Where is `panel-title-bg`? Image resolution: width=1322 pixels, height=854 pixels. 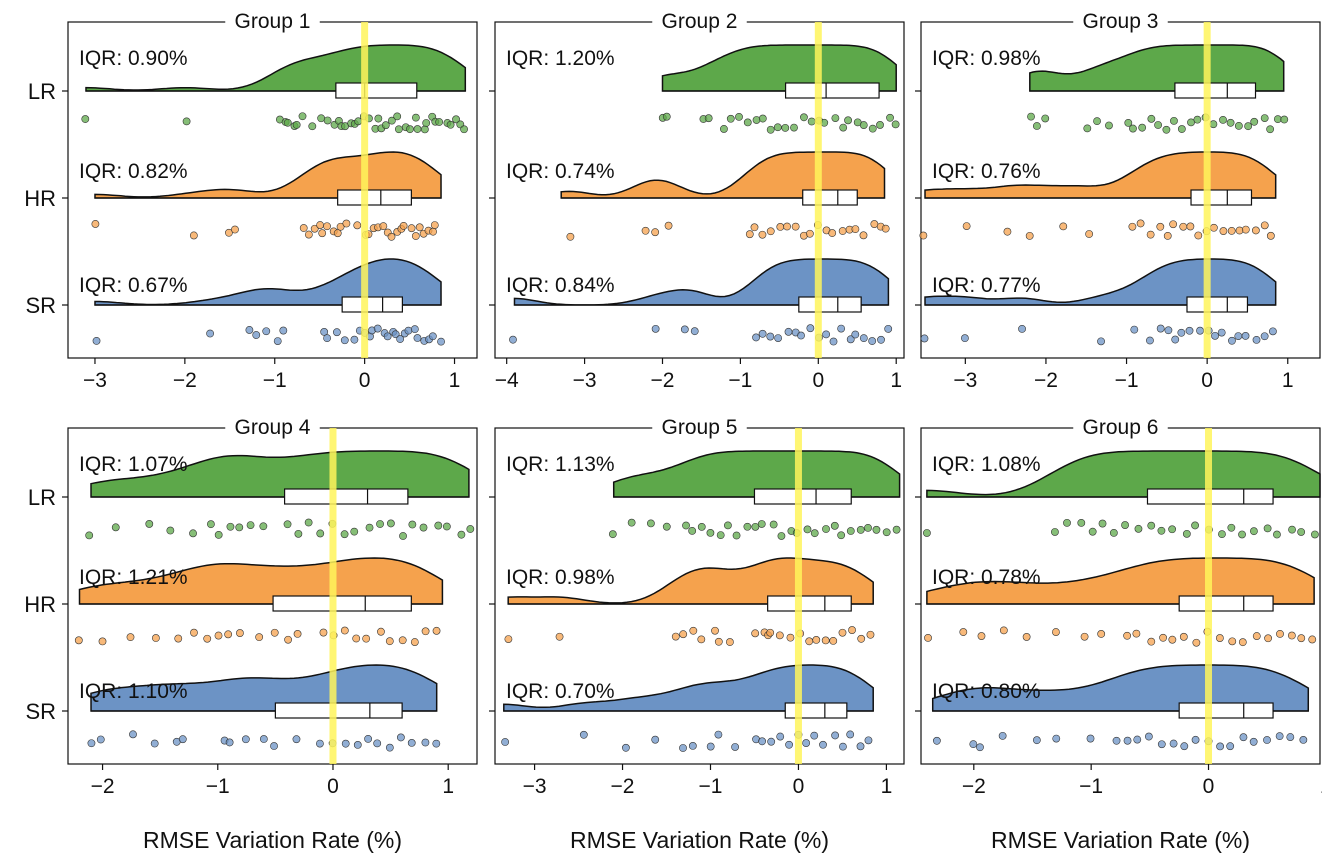 panel-title-bg is located at coordinates (272, 21).